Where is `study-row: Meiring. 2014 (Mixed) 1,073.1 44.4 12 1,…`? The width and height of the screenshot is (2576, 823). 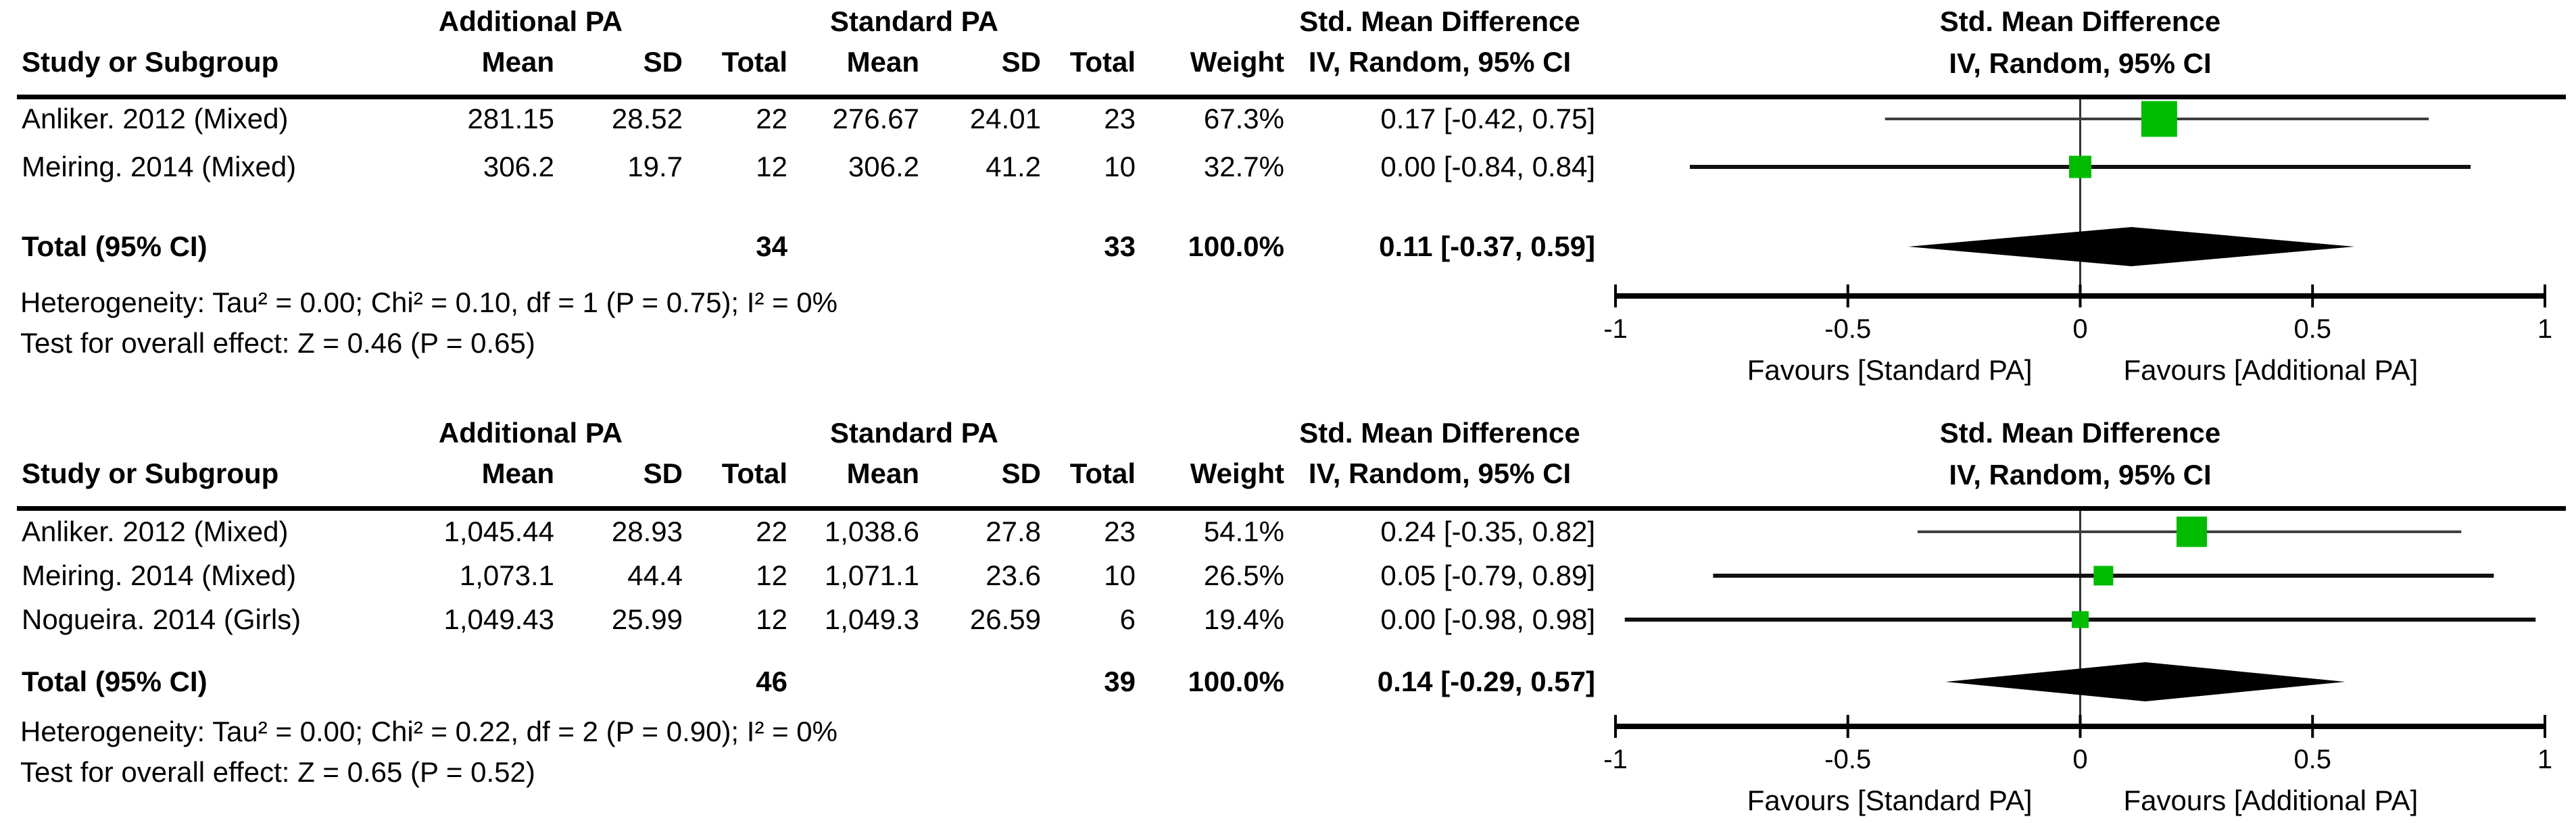 study-row: Meiring. 2014 (Mixed) 1,073.1 44.4 12 1,… is located at coordinates (797, 575).